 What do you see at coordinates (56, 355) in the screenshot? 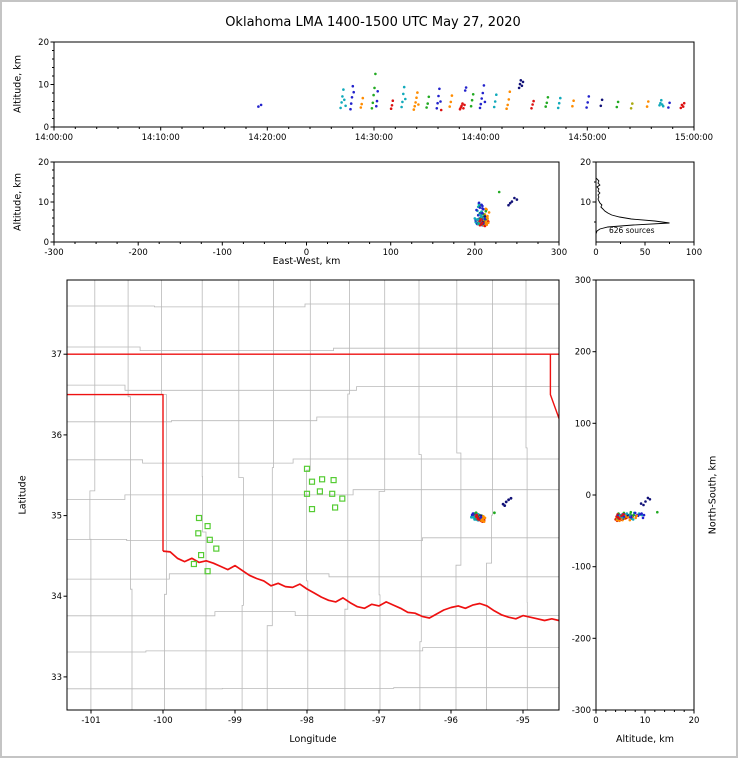
I see `y-tick-label: 37` at bounding box center [56, 355].